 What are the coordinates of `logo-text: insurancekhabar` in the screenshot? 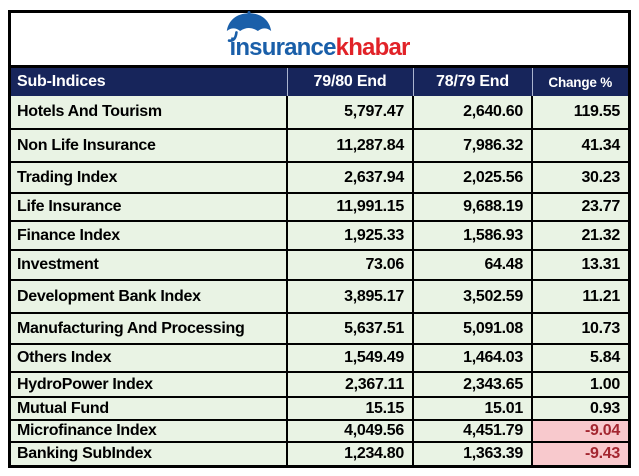 It's located at (320, 47).